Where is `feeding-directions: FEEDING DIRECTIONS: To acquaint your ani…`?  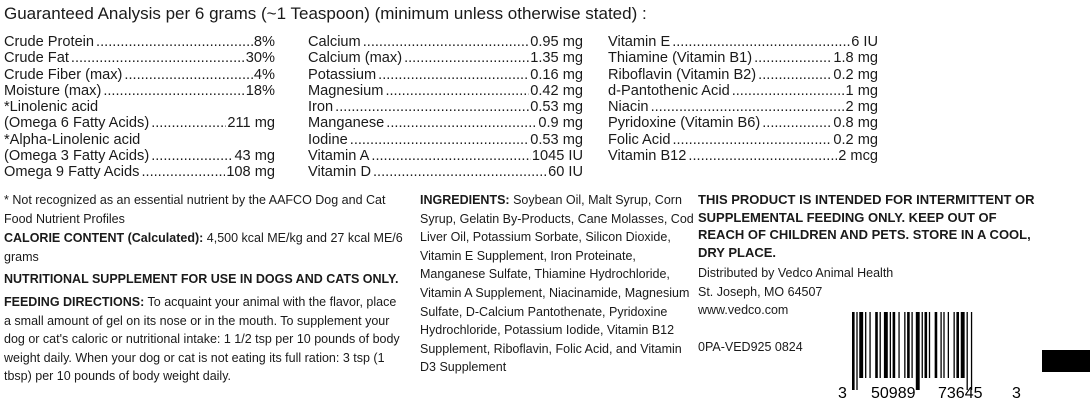
feeding-directions: FEEDING DIRECTIONS: To acquaint your ani… is located at coordinates (202, 339).